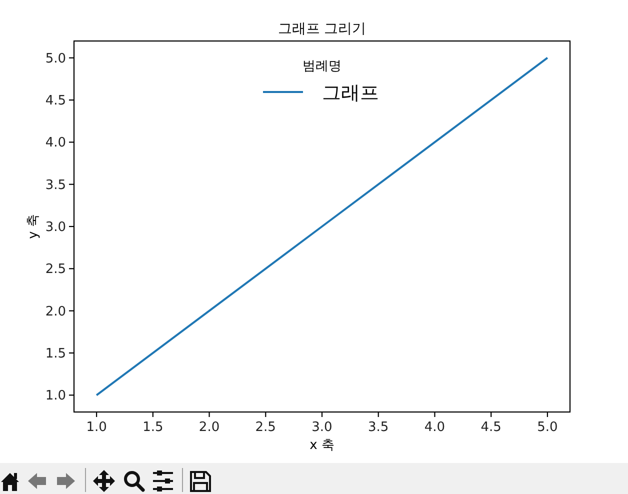 This screenshot has height=494, width=628. I want to click on x-tick-label: 3.0, so click(322, 427).